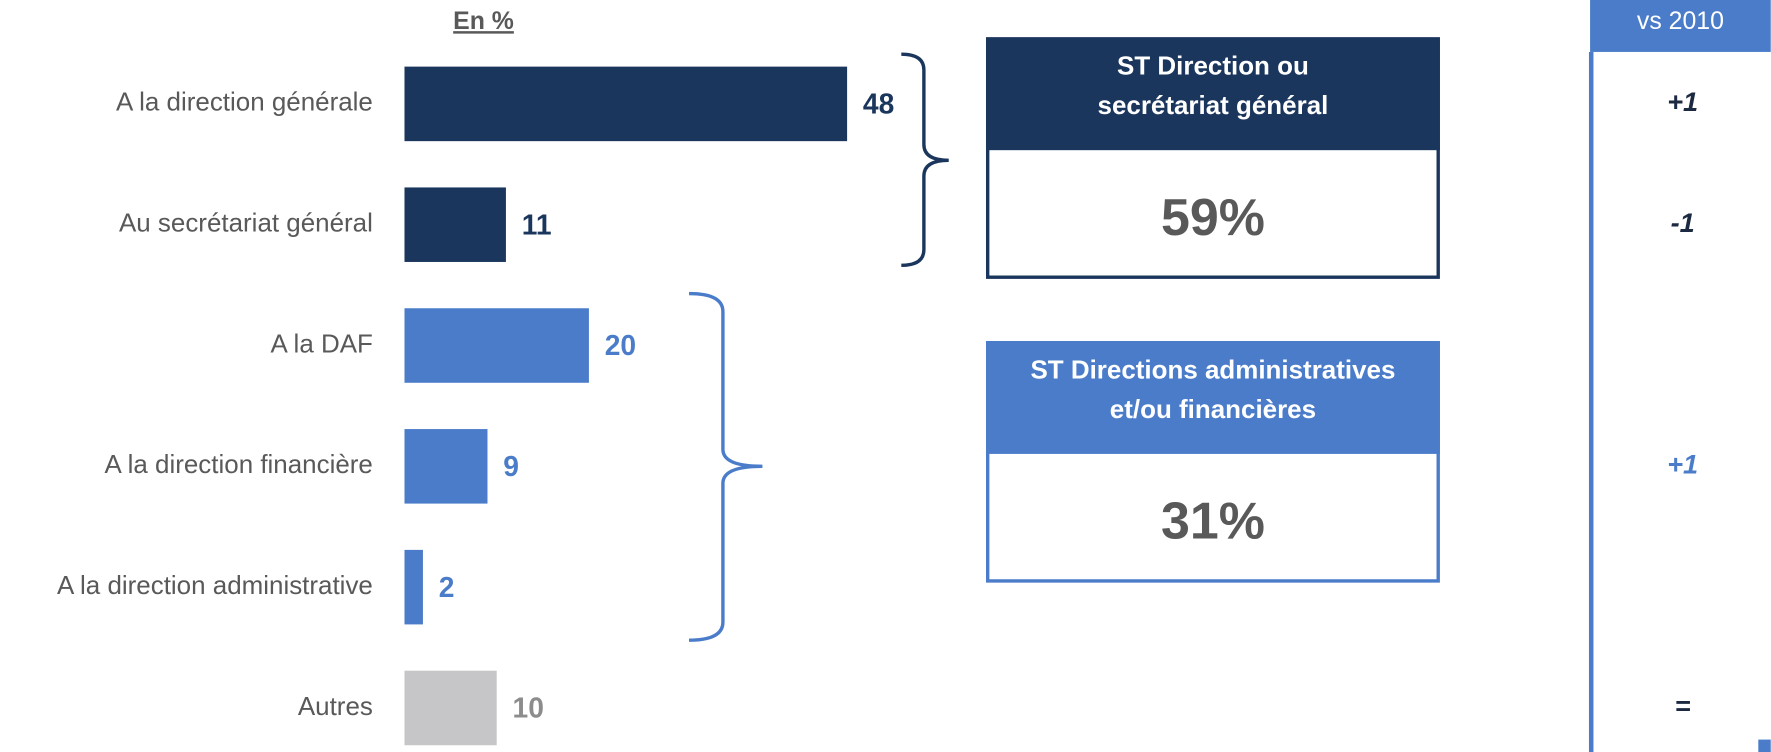  I want to click on category-label: A la direction financière, so click(239, 464).